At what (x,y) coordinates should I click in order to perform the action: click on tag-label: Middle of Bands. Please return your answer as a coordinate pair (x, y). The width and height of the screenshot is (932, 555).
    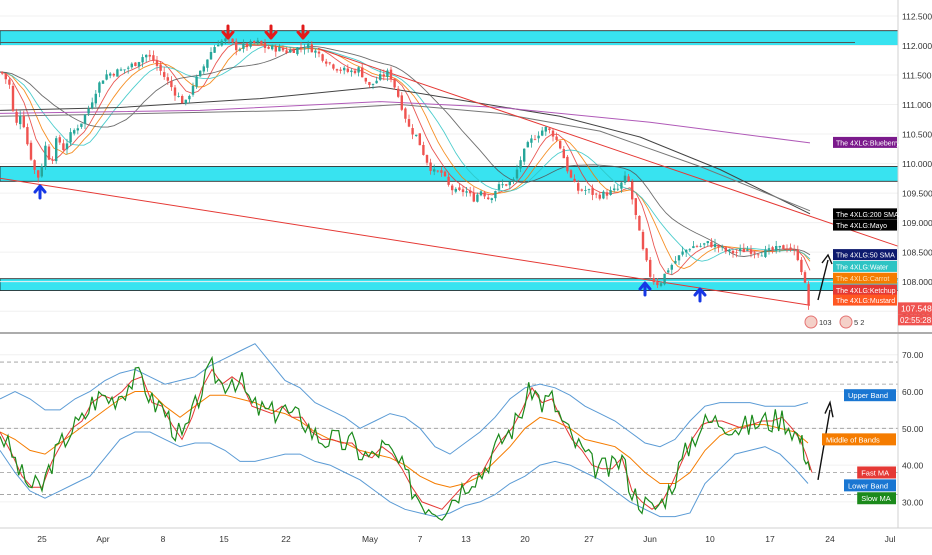
    Looking at the image, I should click on (853, 439).